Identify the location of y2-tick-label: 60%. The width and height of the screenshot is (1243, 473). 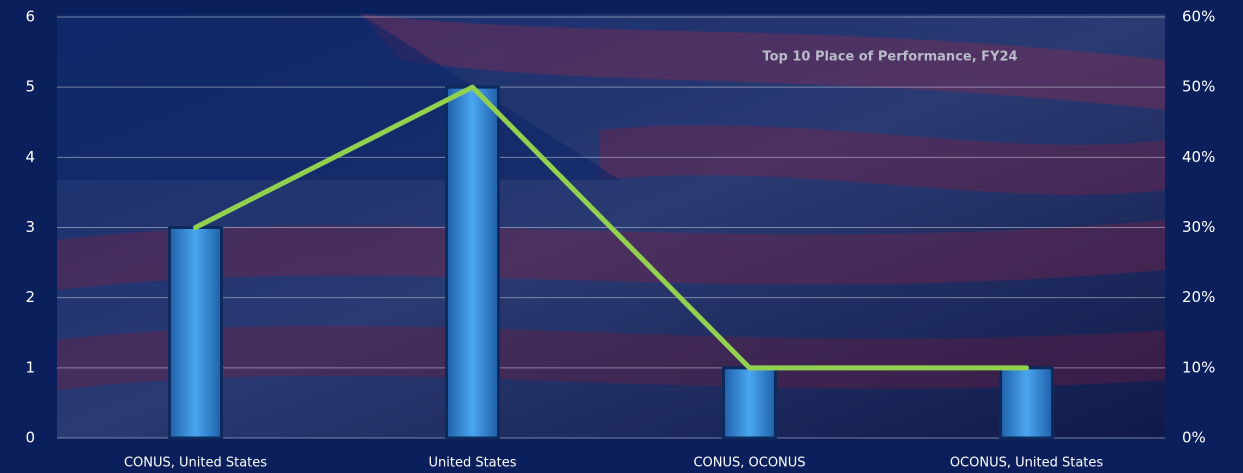
(1198, 17).